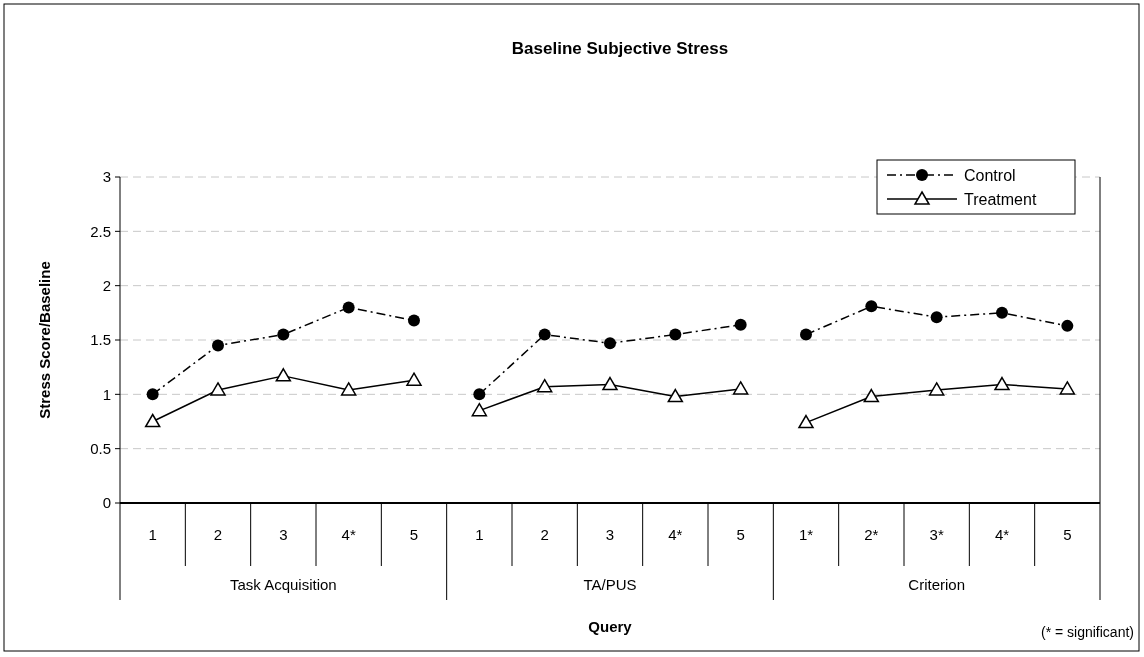 This screenshot has width=1144, height=657. I want to click on y-tick-label: 2.5, so click(100, 231).